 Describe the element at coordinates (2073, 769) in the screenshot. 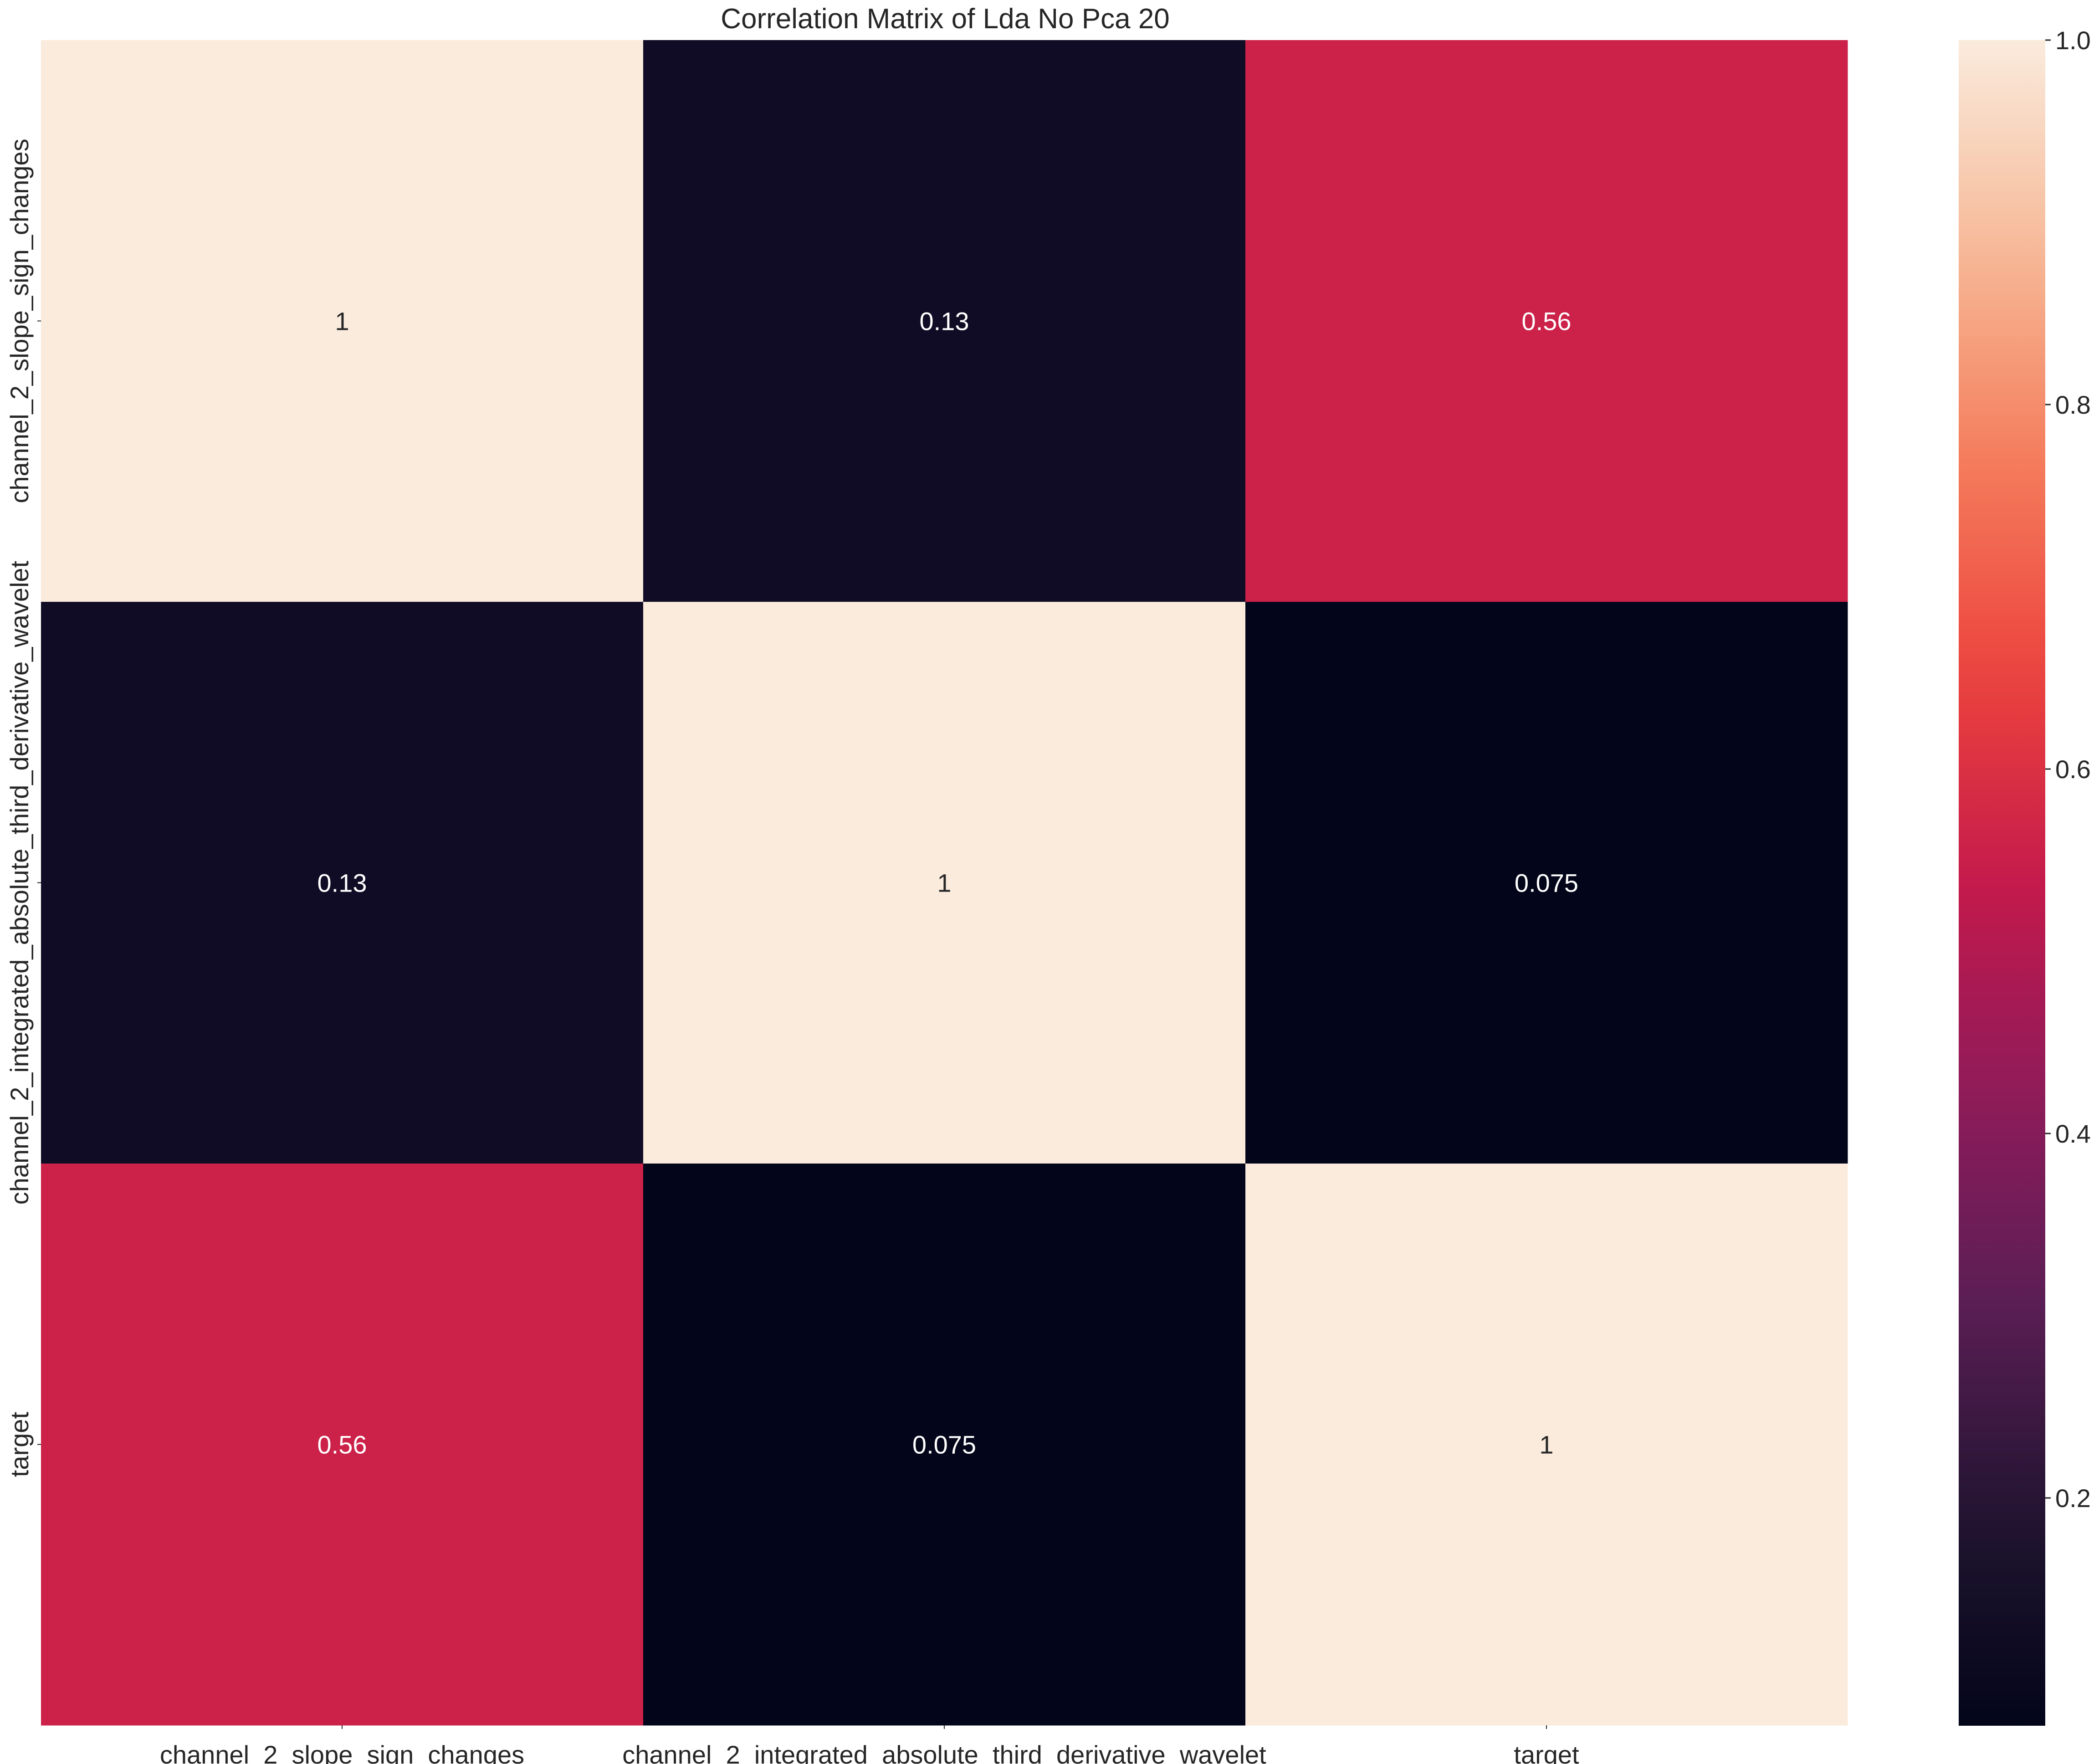

I see `colorbar-tick-label: 0.6` at that location.